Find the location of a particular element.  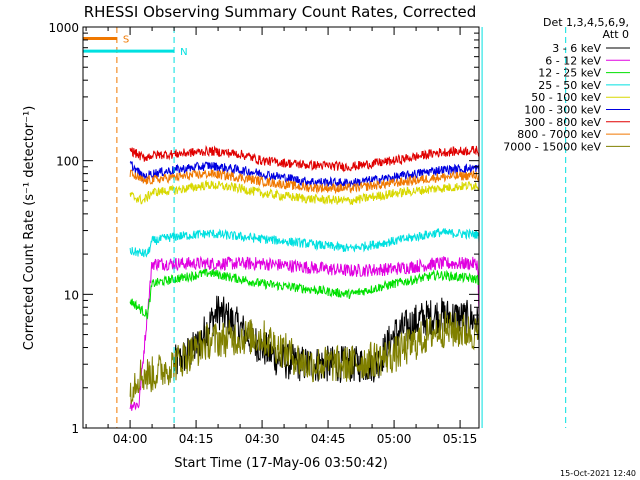

legend-label-9: 7000 - 15000 keV is located at coordinates (552, 146).